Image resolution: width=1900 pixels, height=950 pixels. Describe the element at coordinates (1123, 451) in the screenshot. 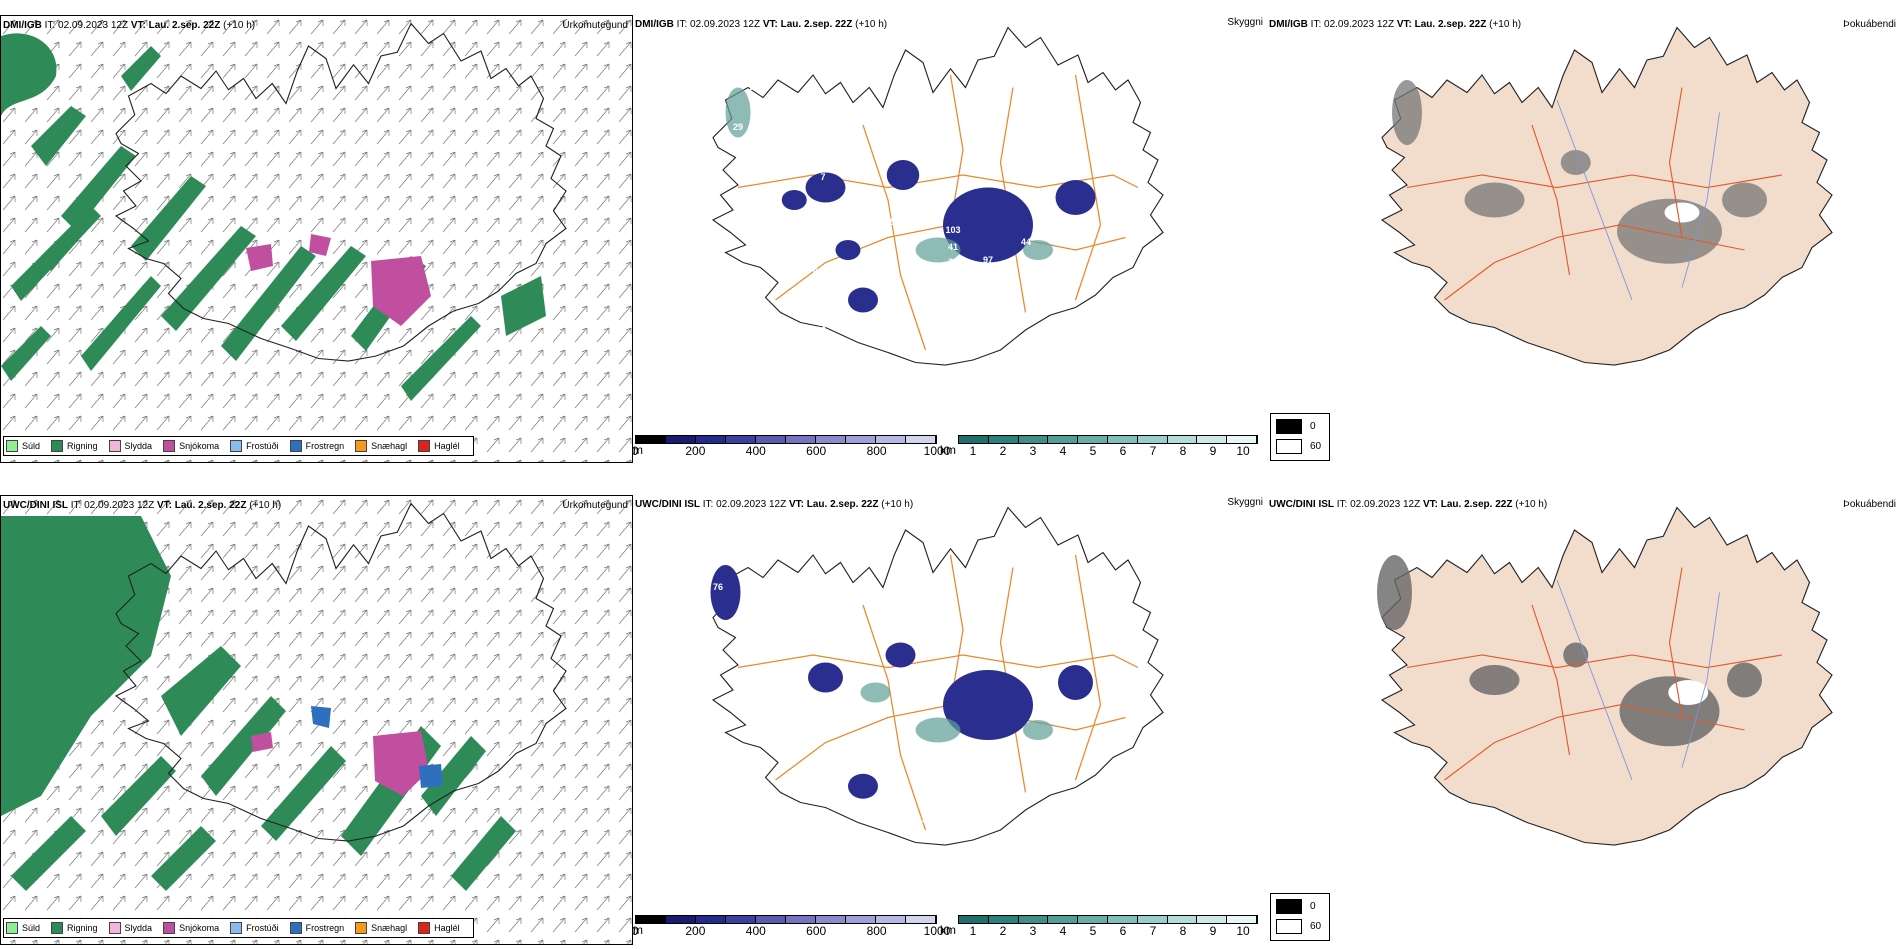

I see `colorbar-tick: 6` at that location.